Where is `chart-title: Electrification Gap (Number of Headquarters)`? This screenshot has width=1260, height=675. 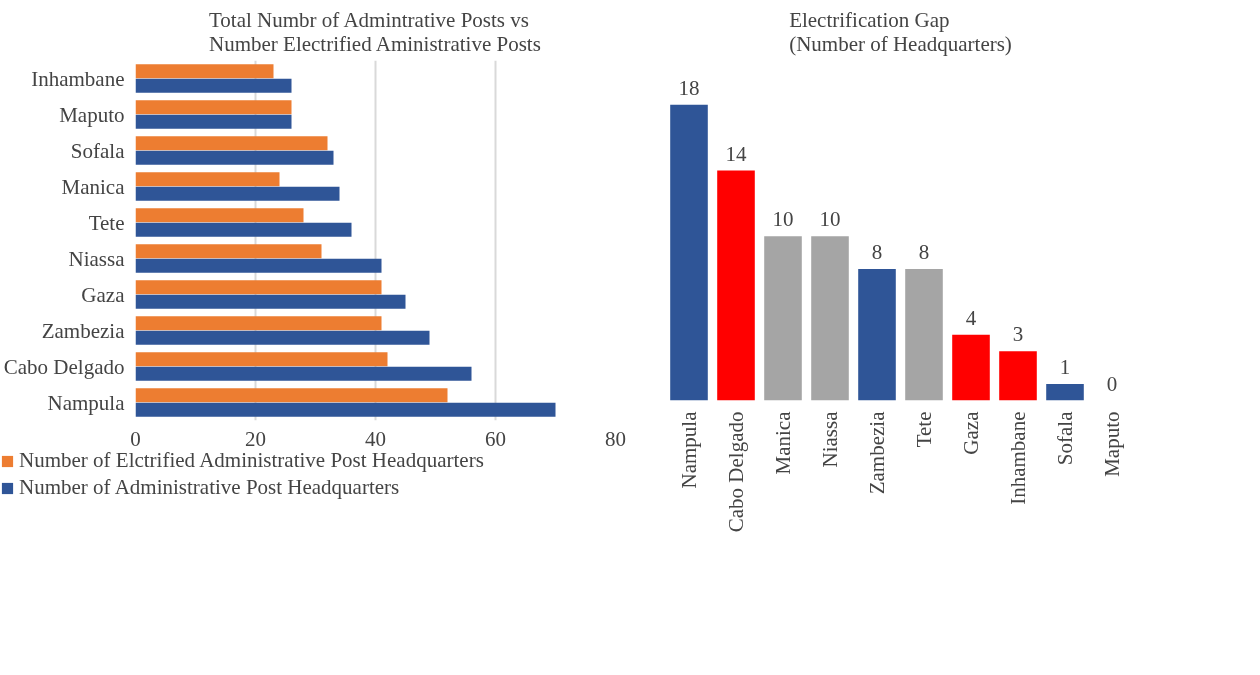 chart-title: Electrification Gap (Number of Headquarters) is located at coordinates (900, 31).